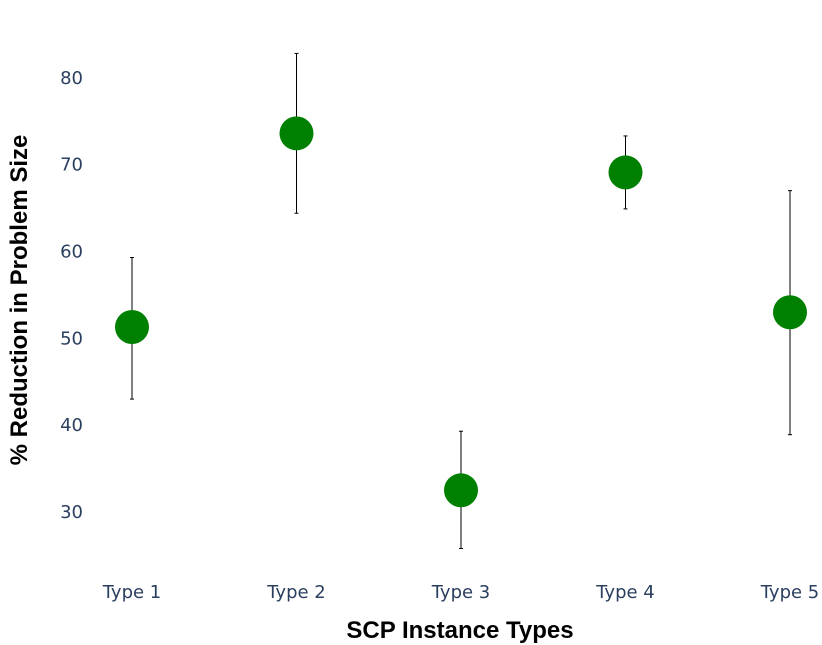  I want to click on x-axis-ticks: Type 1 Type 2 Type 3 Type 4 Type 5, so click(461, 592).